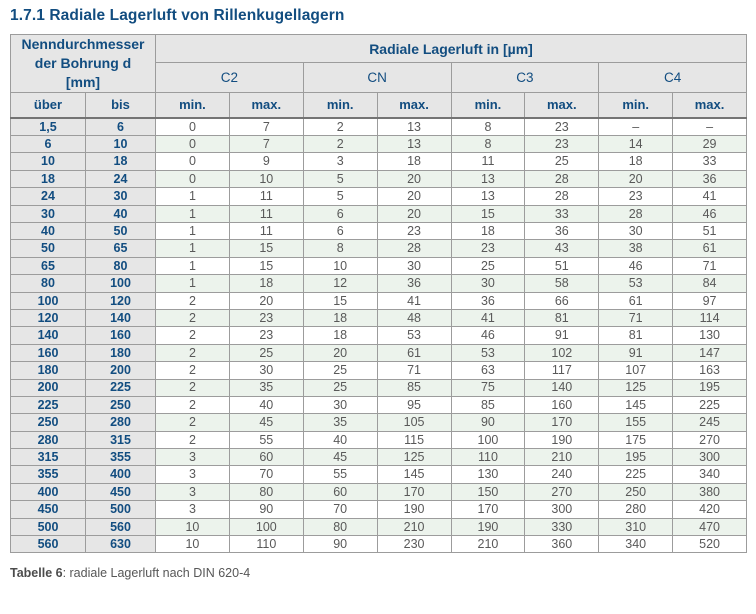 The width and height of the screenshot is (756, 614). Describe the element at coordinates (48, 492) in the screenshot. I see `cell-over: 400` at that location.